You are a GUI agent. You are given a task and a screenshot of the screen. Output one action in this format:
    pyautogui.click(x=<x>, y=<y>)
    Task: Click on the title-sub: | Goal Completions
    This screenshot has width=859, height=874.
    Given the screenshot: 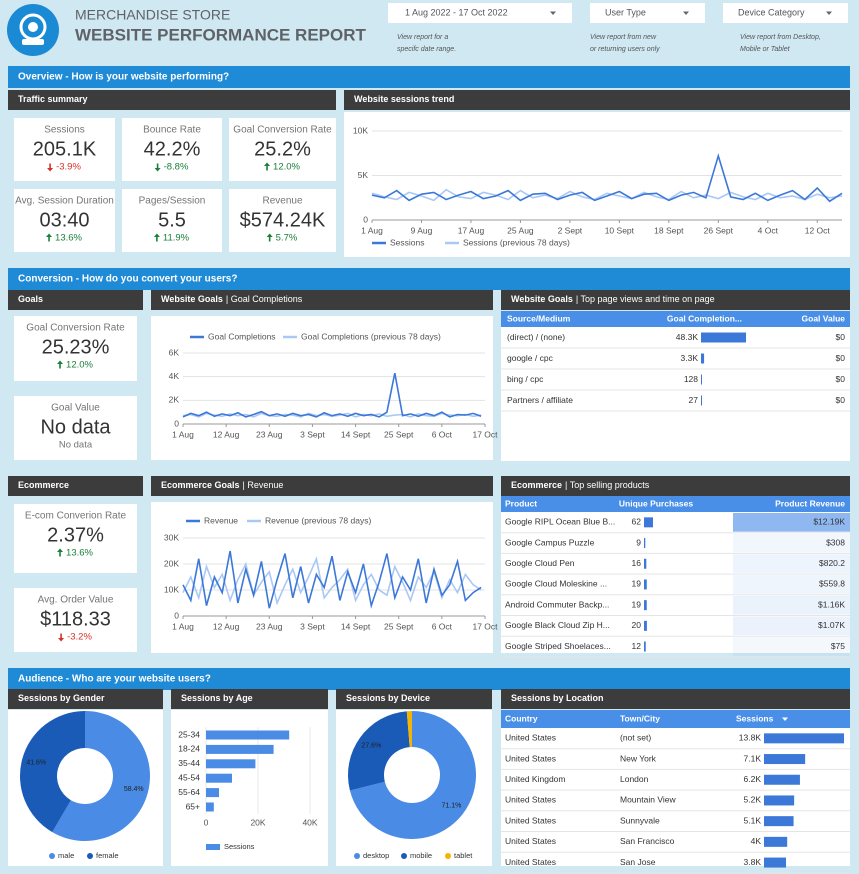 What is the action you would take?
    pyautogui.click(x=264, y=299)
    